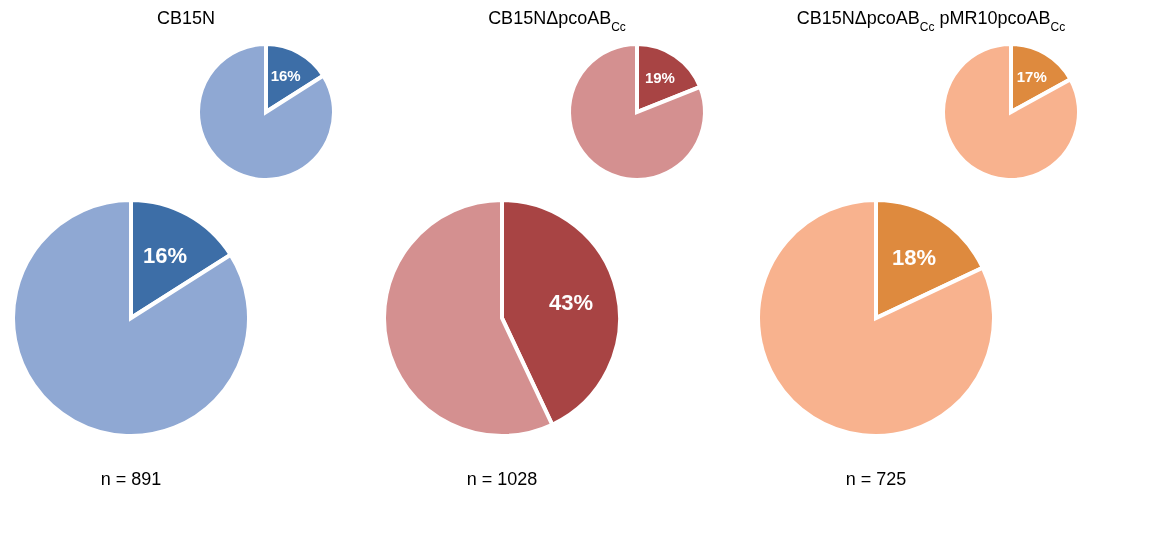 Image resolution: width=1172 pixels, height=547 pixels. I want to click on data-label: 43%, so click(571, 302).